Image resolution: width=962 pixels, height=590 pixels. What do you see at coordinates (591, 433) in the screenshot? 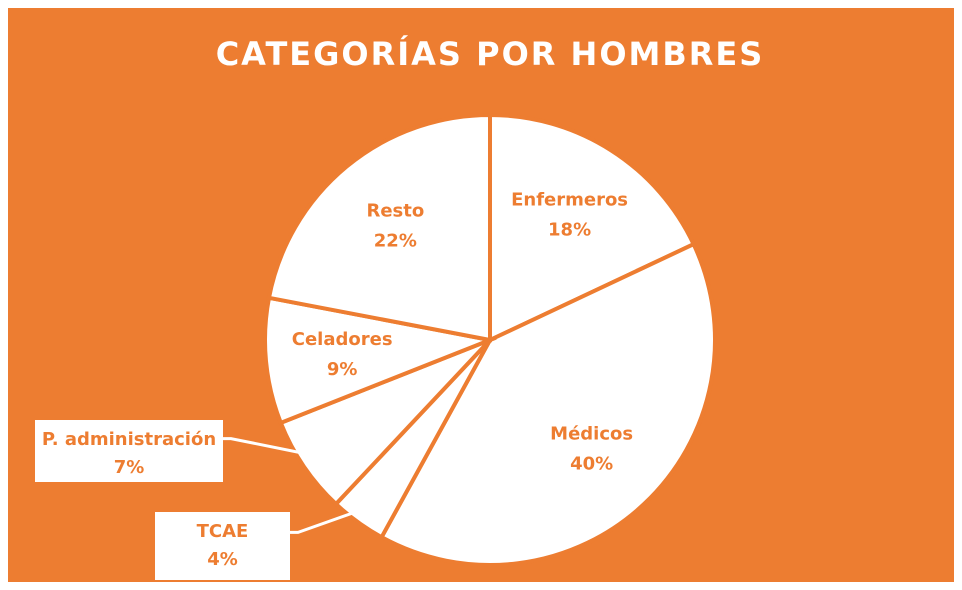
I see `data-label-name: Médicos` at bounding box center [591, 433].